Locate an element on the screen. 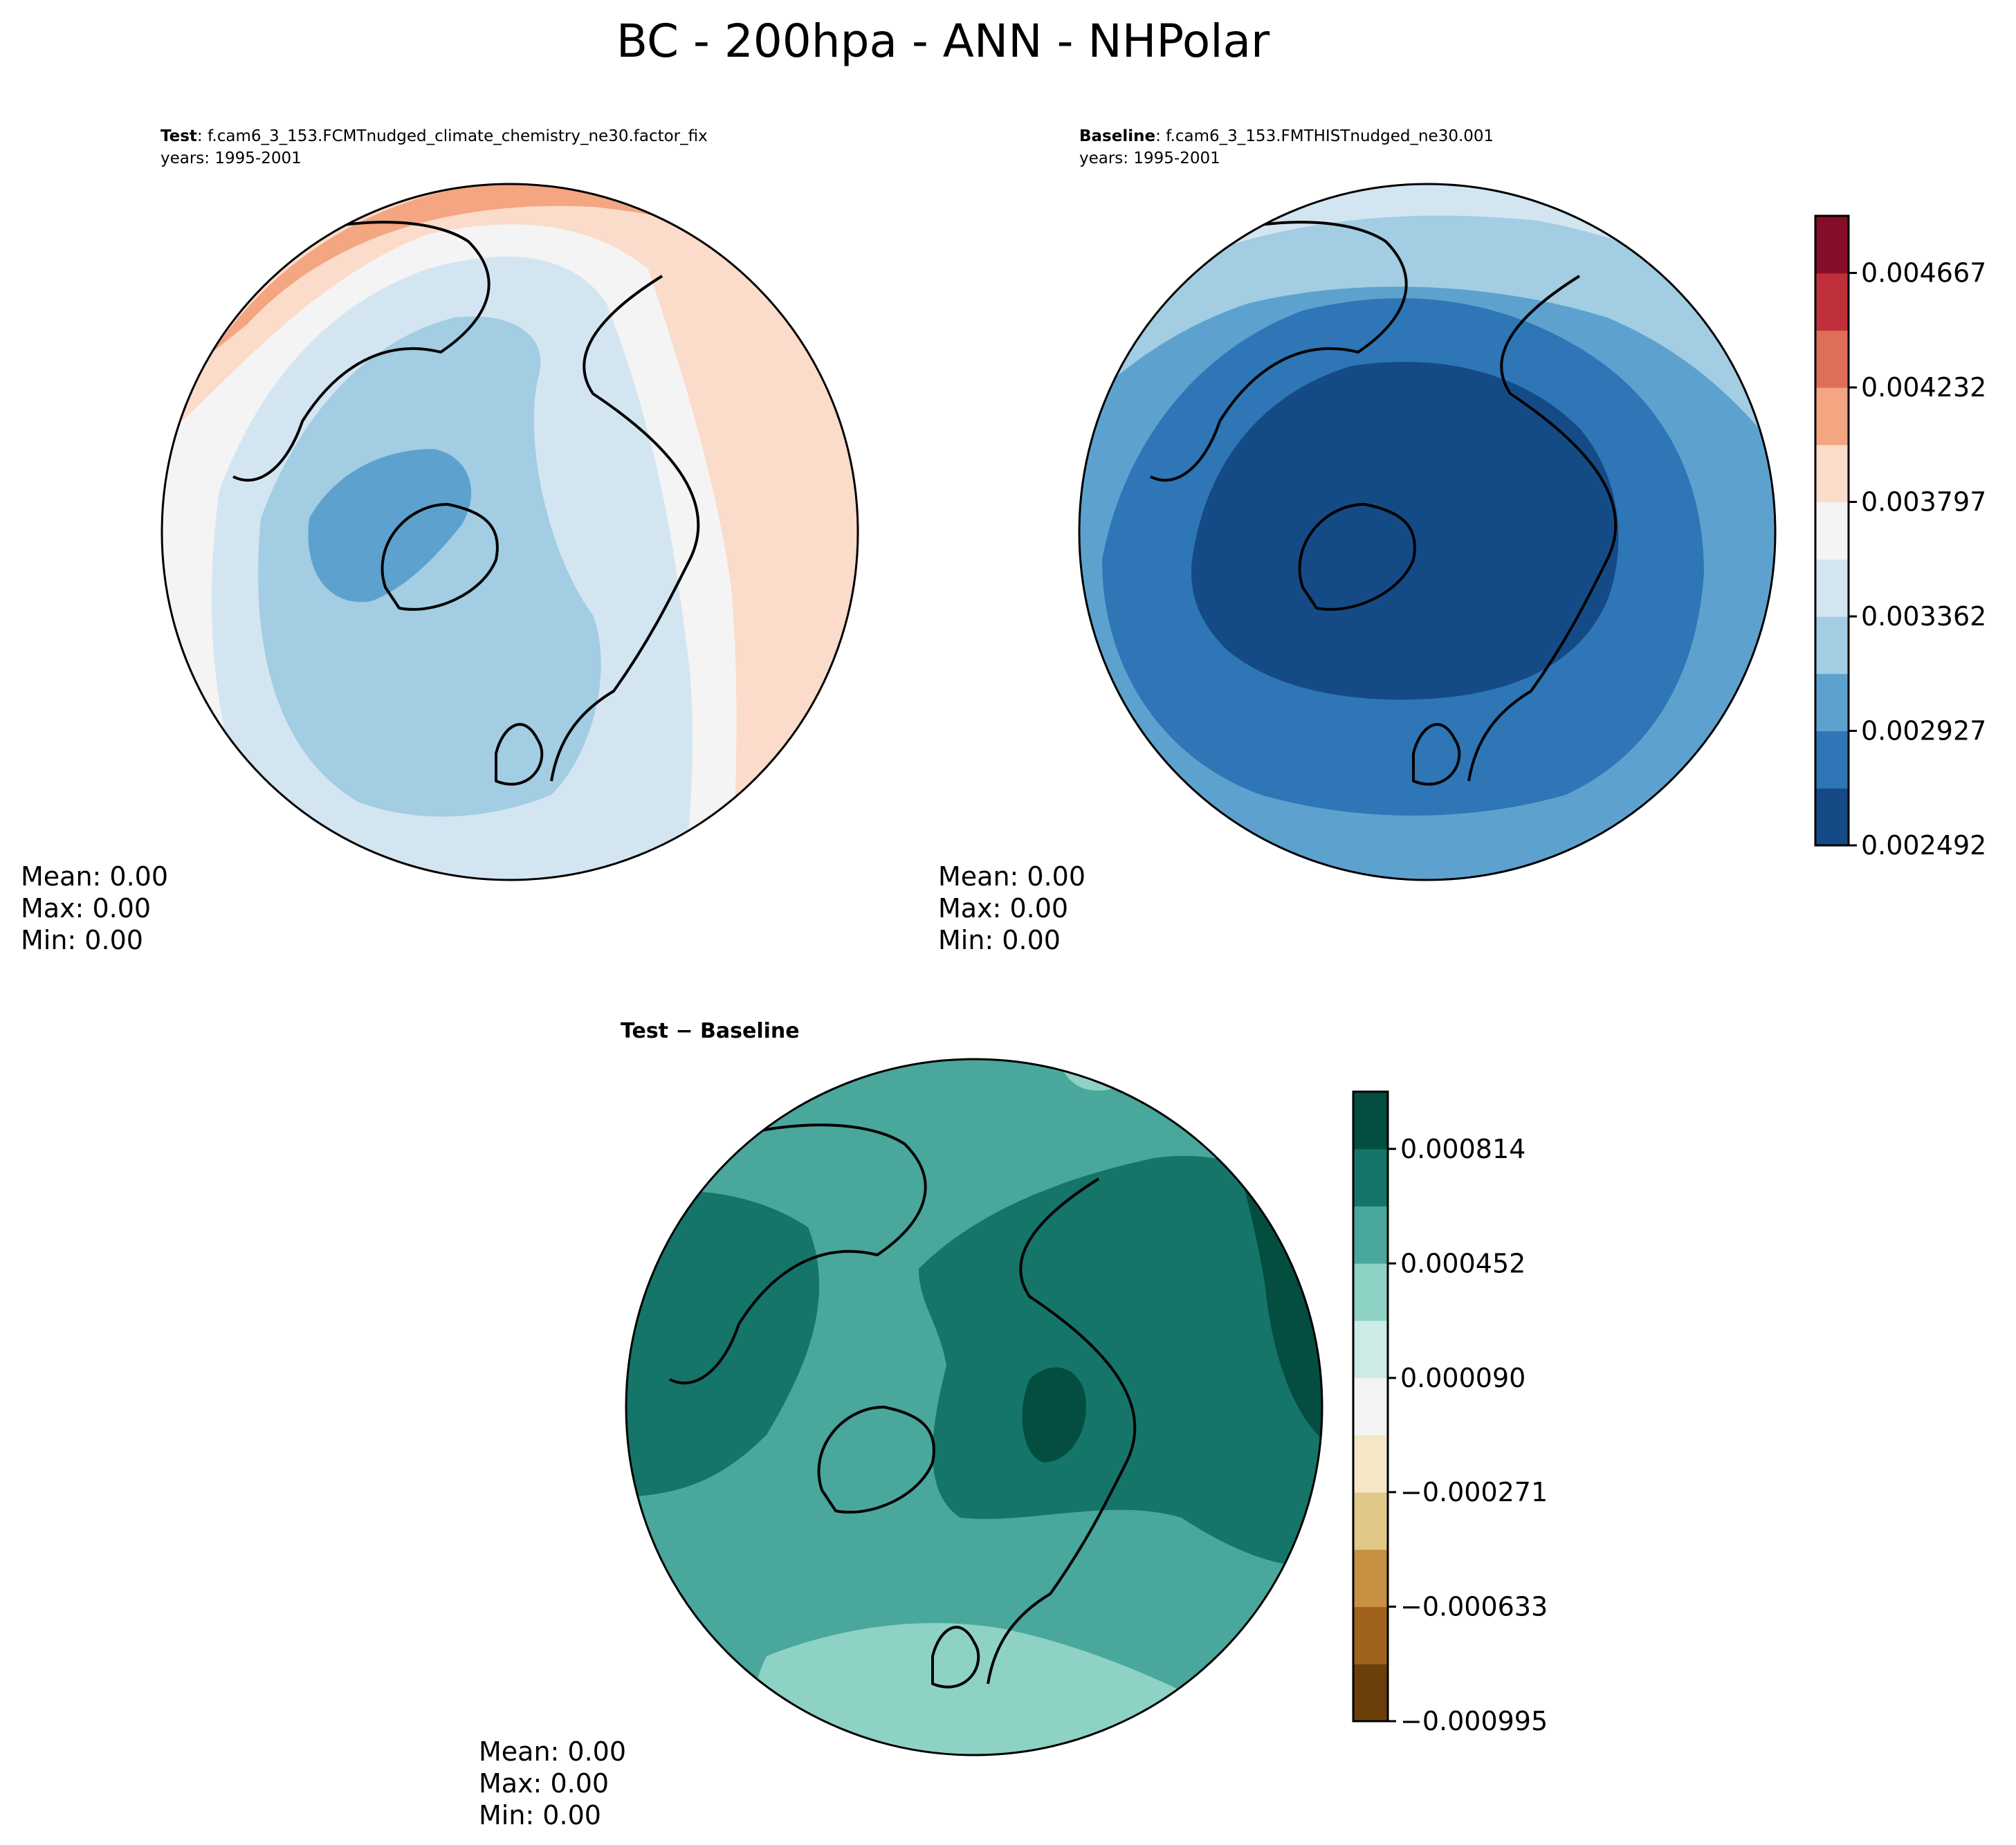  diff-stat-max: Max: 0.00 is located at coordinates (544, 1783).